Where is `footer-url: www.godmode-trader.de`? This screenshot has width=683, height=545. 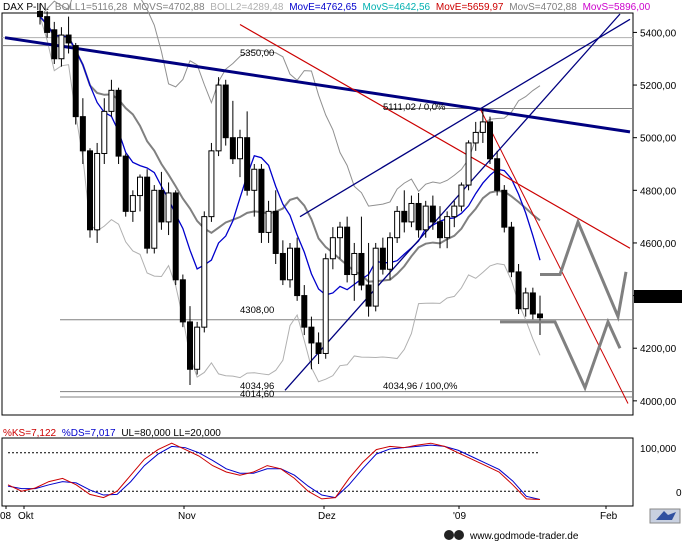 footer-url: www.godmode-trader.de is located at coordinates (524, 536).